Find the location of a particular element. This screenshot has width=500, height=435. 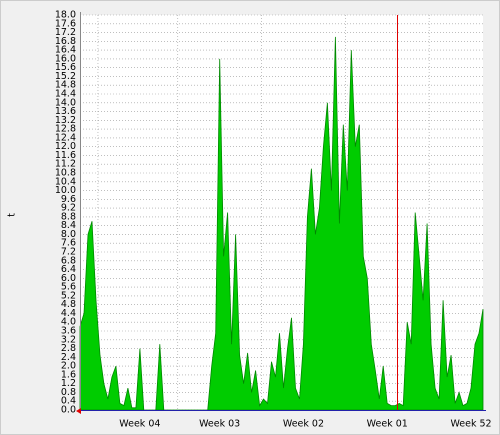

y-tick-label: 12.8 is located at coordinates (65, 129).